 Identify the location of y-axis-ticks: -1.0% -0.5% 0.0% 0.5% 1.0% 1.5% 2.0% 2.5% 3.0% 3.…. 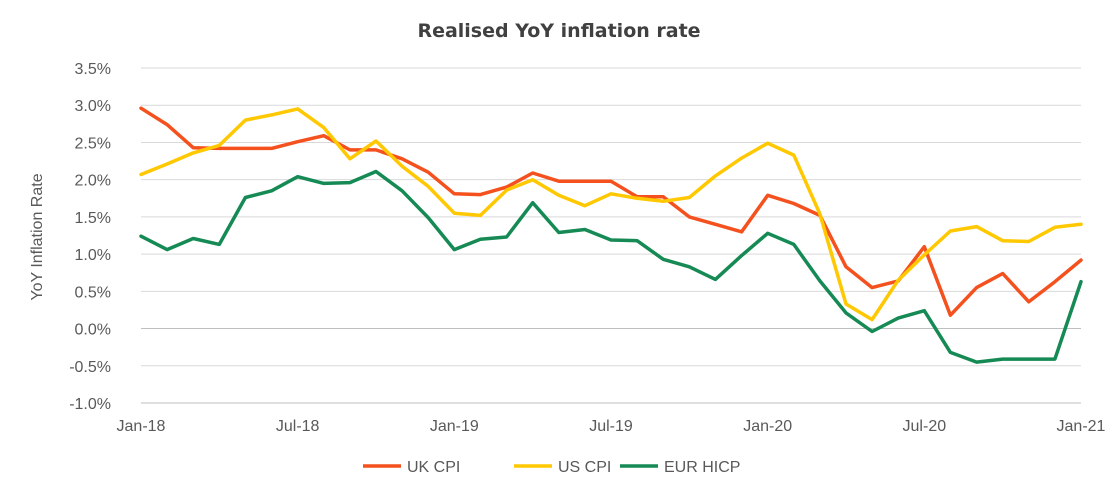
(90, 237).